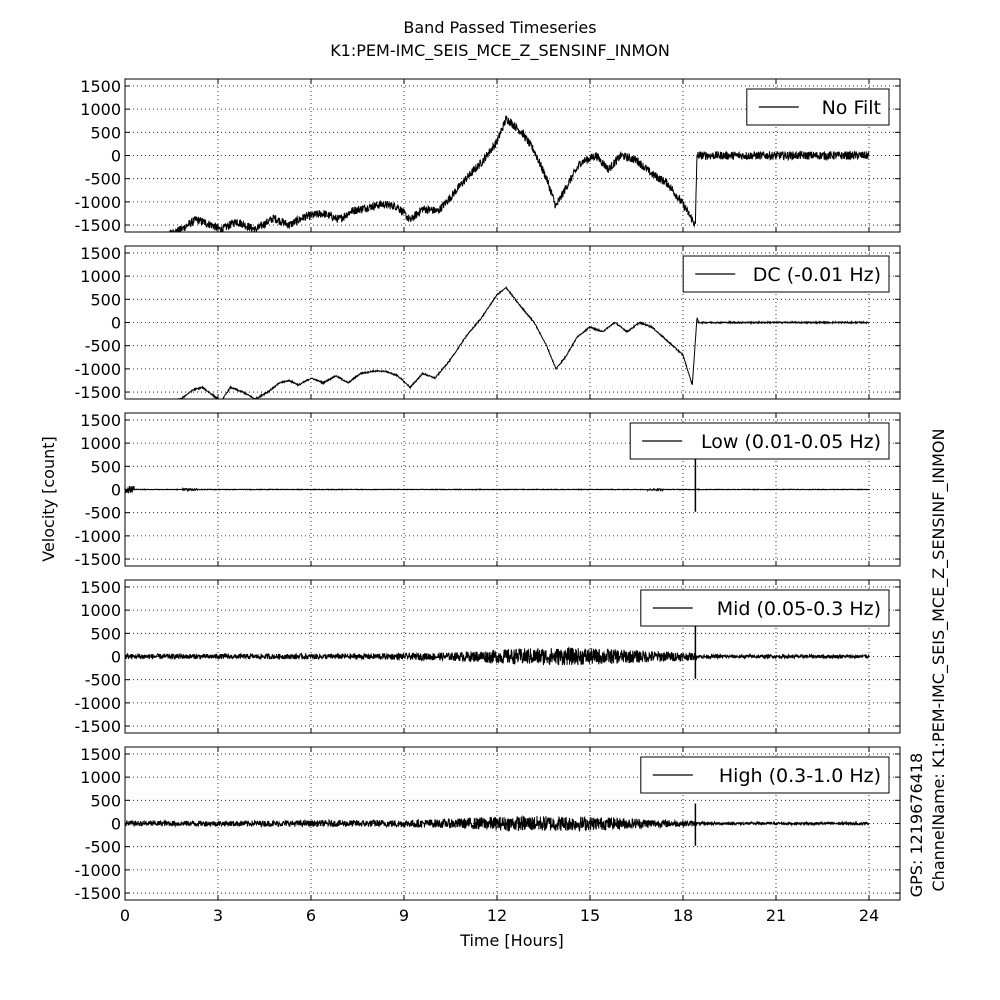 Image resolution: width=1000 pixels, height=1000 pixels. What do you see at coordinates (218, 915) in the screenshot?
I see `x-tick-label: 3` at bounding box center [218, 915].